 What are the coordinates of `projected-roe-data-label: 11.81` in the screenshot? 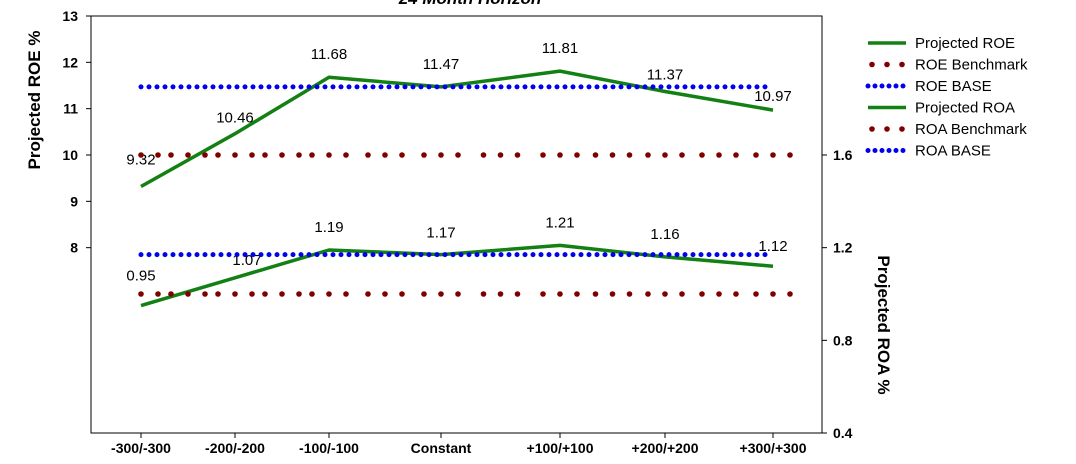 It's located at (560, 48).